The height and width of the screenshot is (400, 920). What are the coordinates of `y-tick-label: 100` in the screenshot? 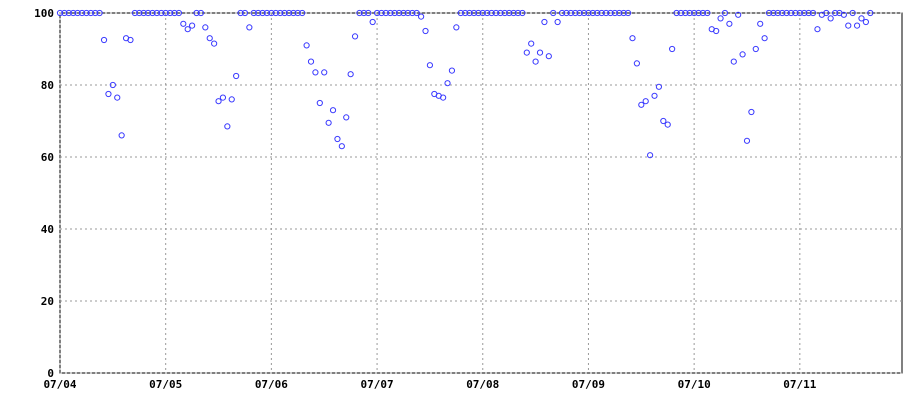 It's located at (44, 13).